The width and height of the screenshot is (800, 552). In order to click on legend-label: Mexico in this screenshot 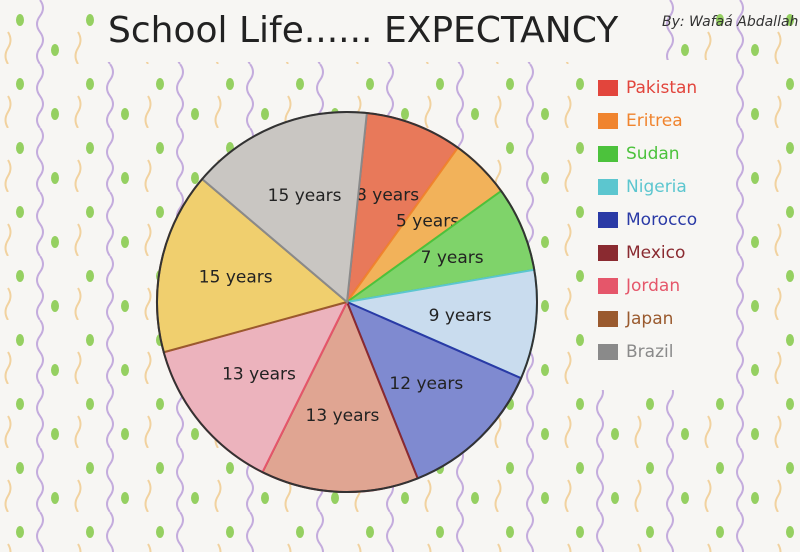, I will do `click(655, 253)`.